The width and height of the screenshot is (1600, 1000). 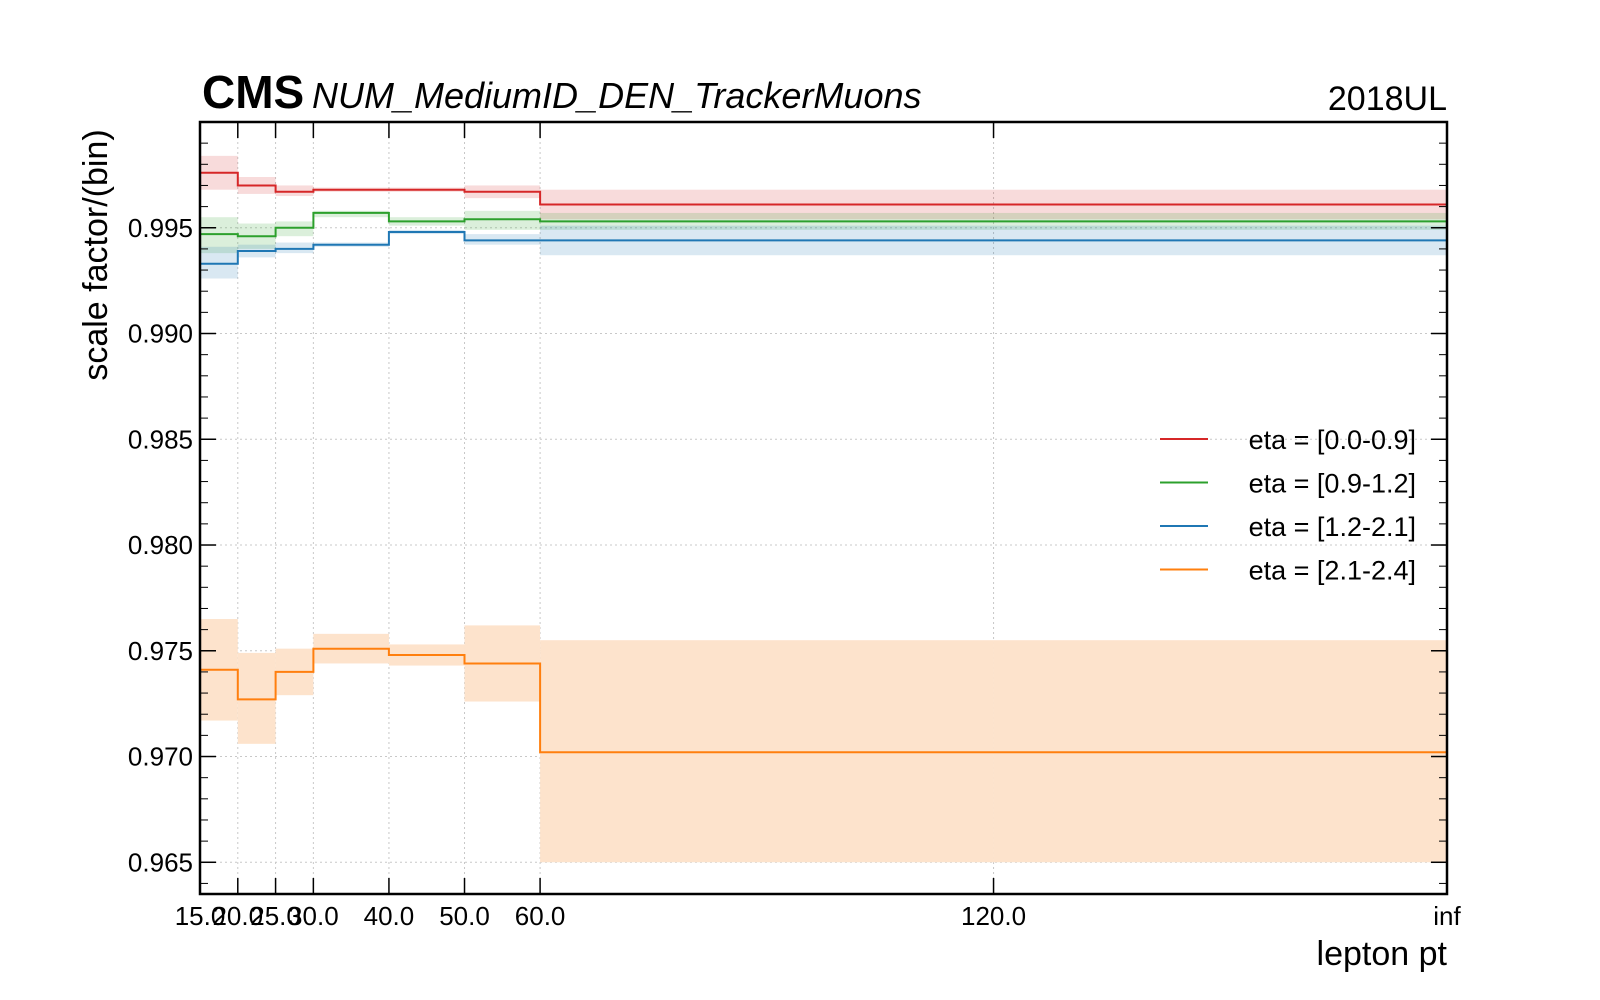 I want to click on year-label: 2018UL, so click(x=1387, y=99).